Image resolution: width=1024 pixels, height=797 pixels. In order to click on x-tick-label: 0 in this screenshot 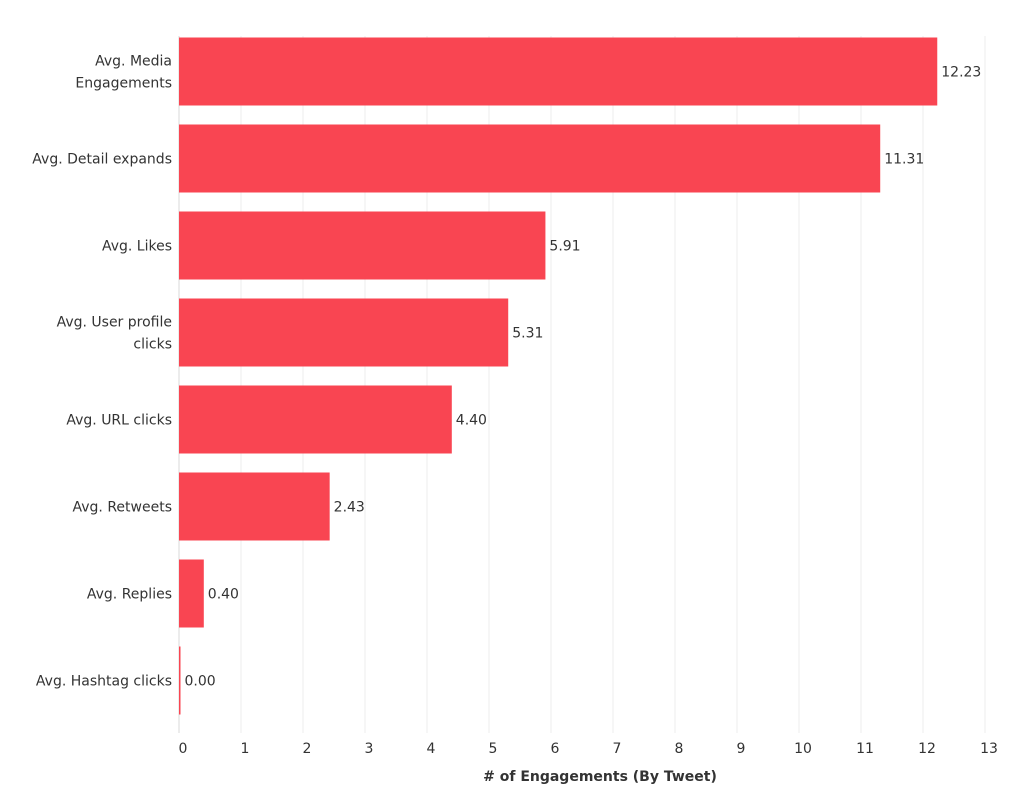, I will do `click(183, 749)`.